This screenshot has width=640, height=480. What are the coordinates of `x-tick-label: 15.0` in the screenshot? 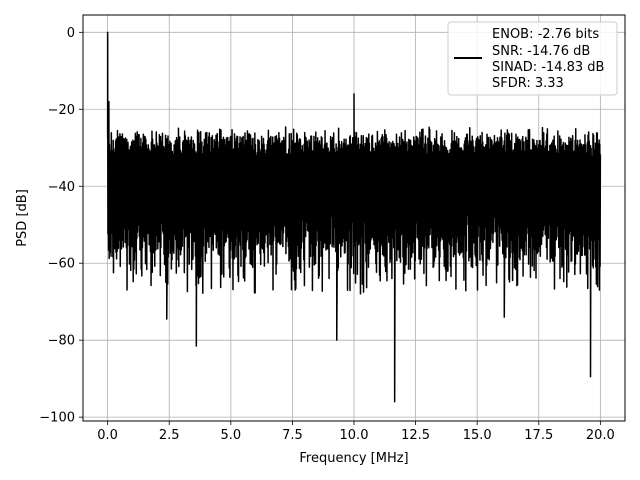 It's located at (477, 435).